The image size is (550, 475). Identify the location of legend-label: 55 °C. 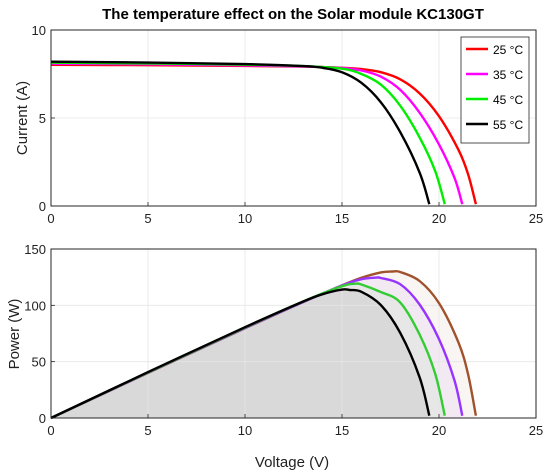
(508, 125).